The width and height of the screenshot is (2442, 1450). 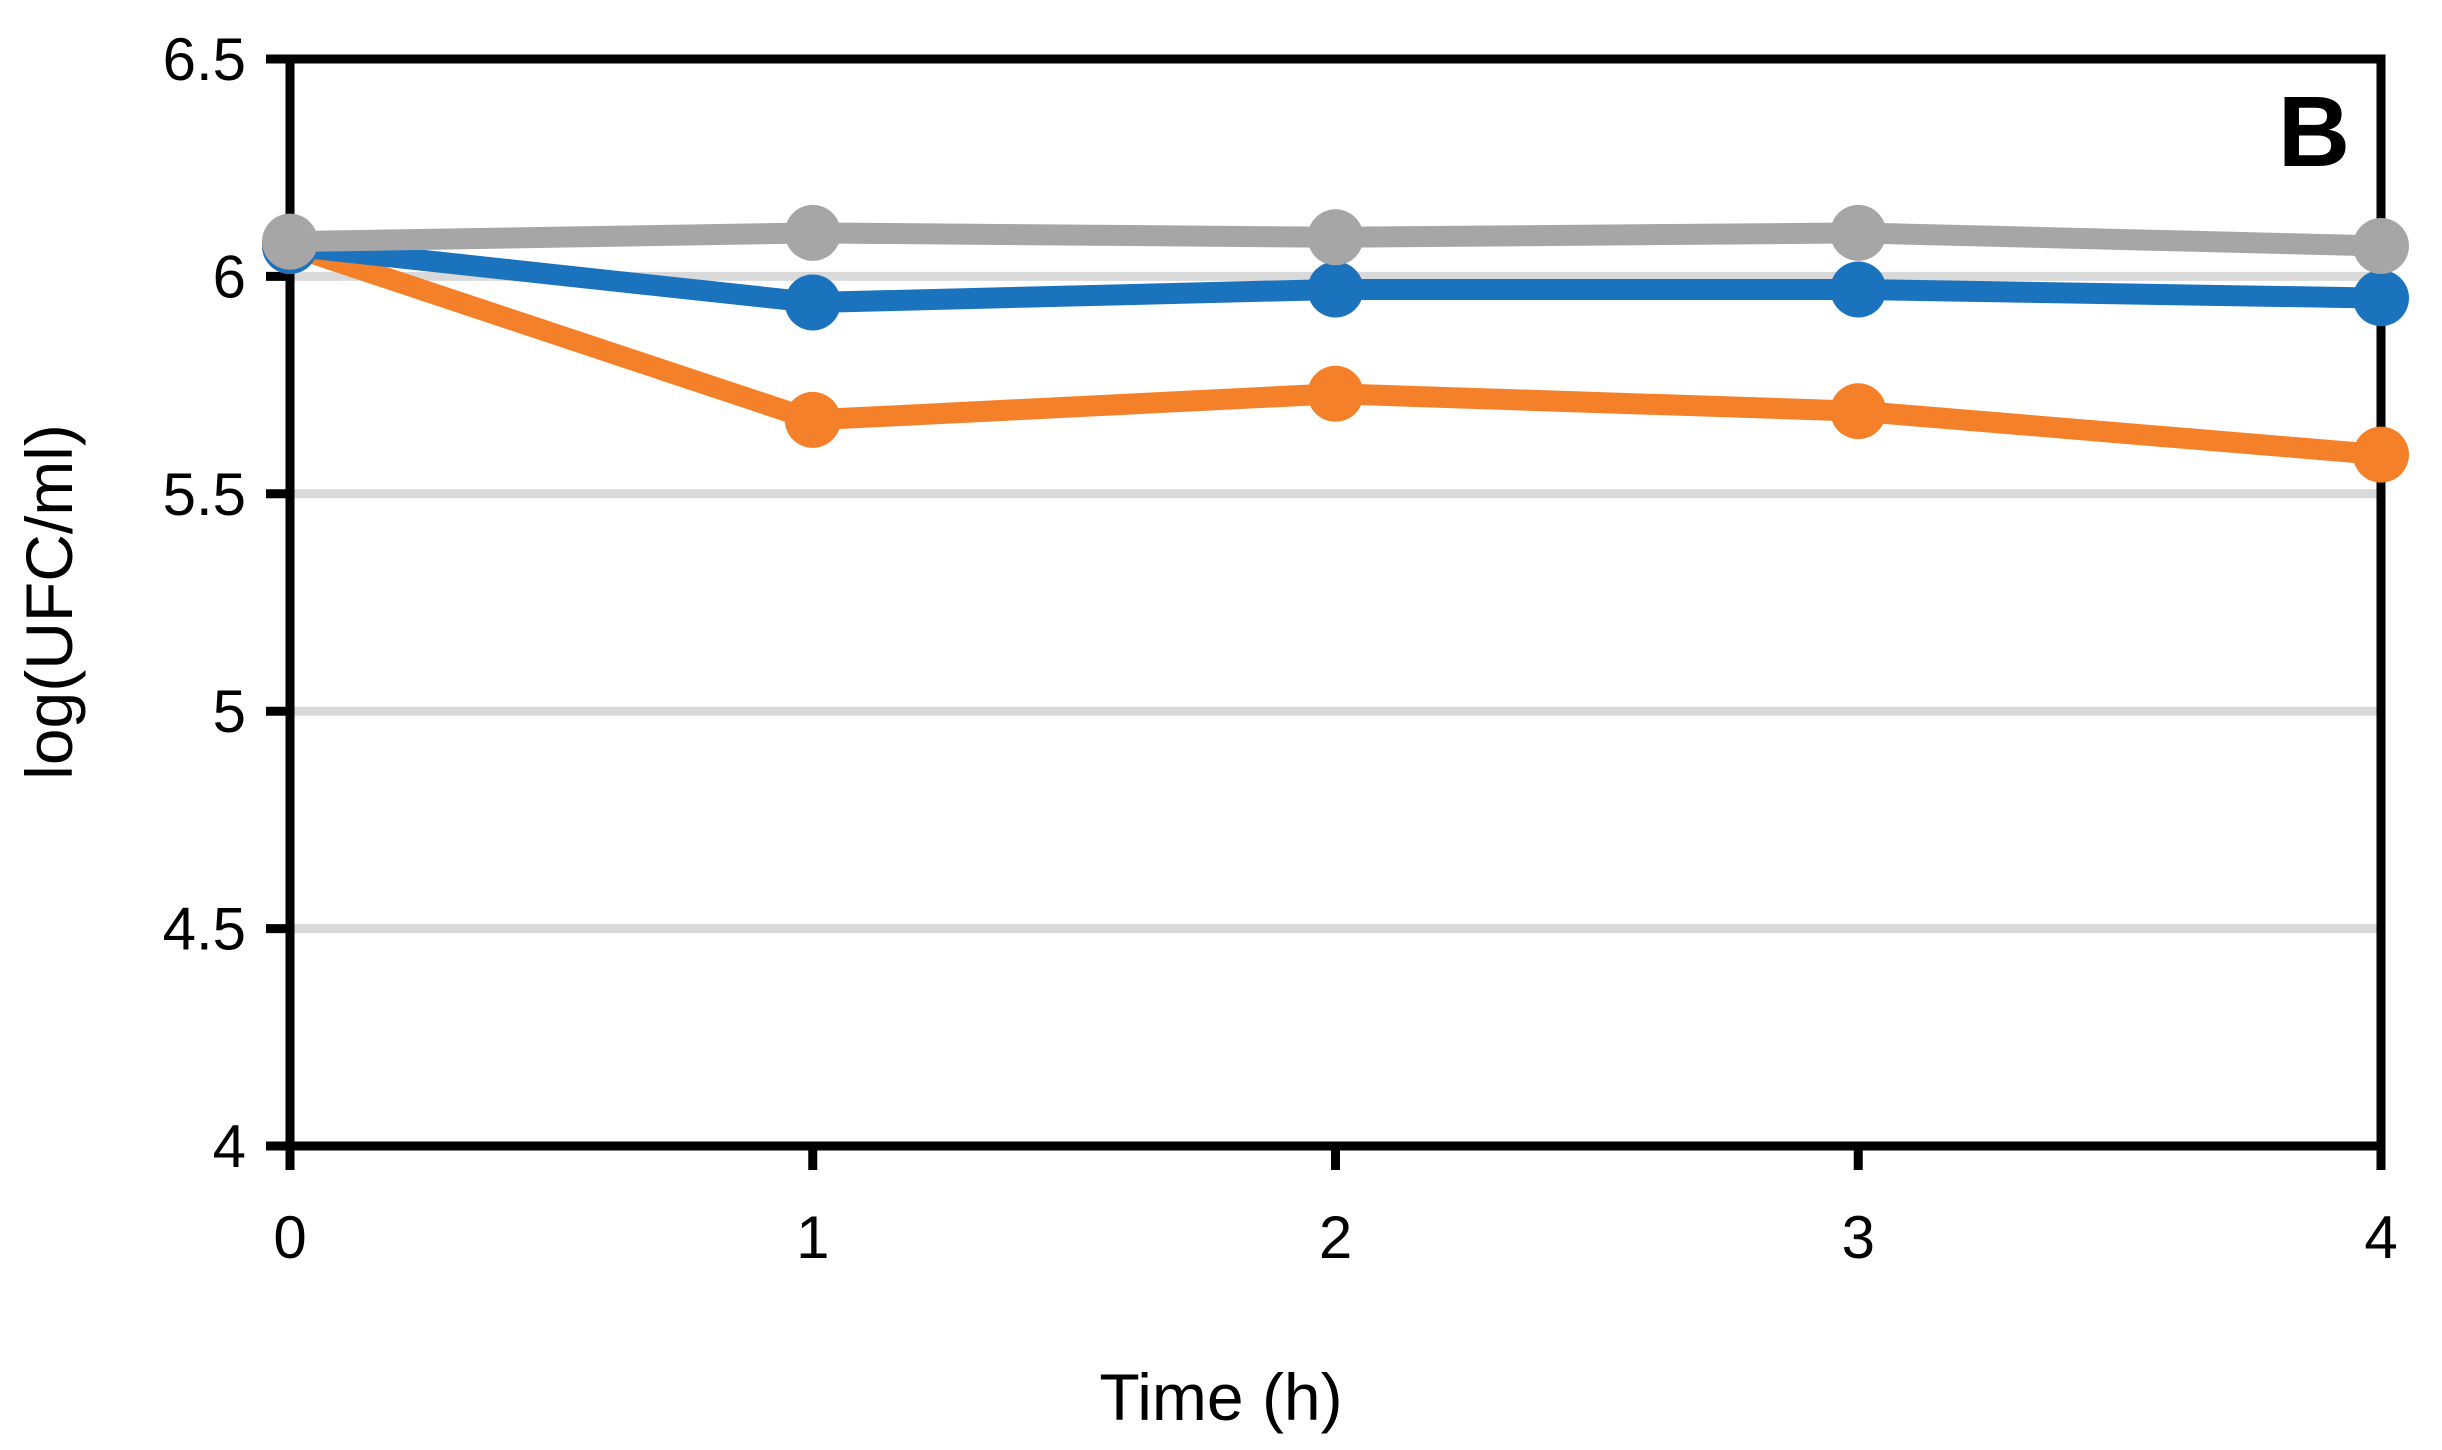 What do you see at coordinates (204, 929) in the screenshot?
I see `y-tick-label: 4.5` at bounding box center [204, 929].